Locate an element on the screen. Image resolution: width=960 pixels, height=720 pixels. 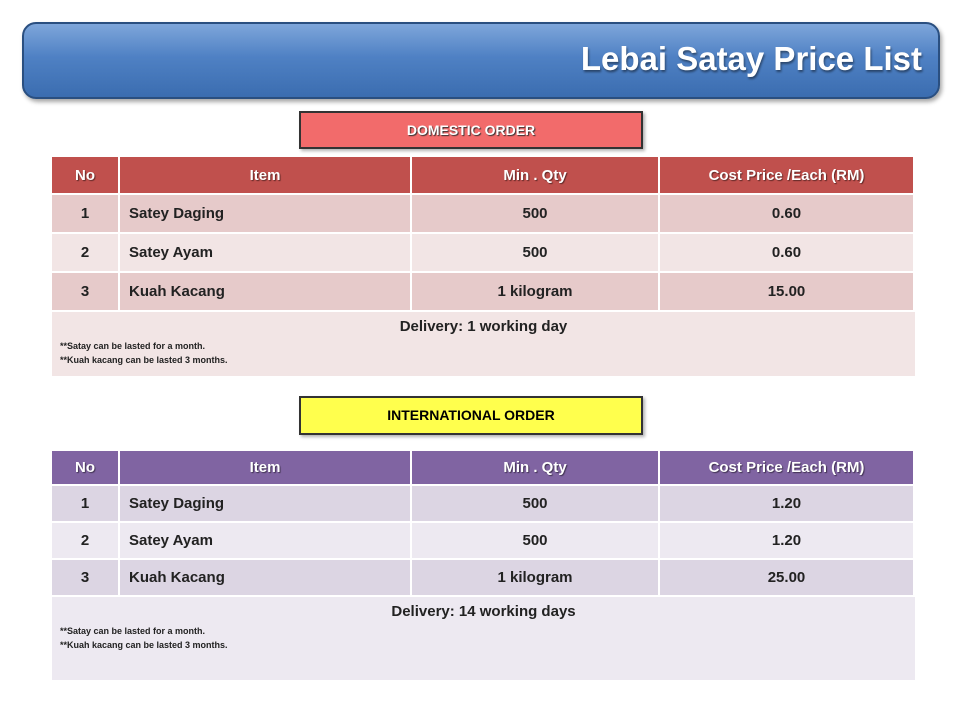
table-row: 3 Kuah Kacang 1 kilogram 25.00 is located at coordinates (483, 578).